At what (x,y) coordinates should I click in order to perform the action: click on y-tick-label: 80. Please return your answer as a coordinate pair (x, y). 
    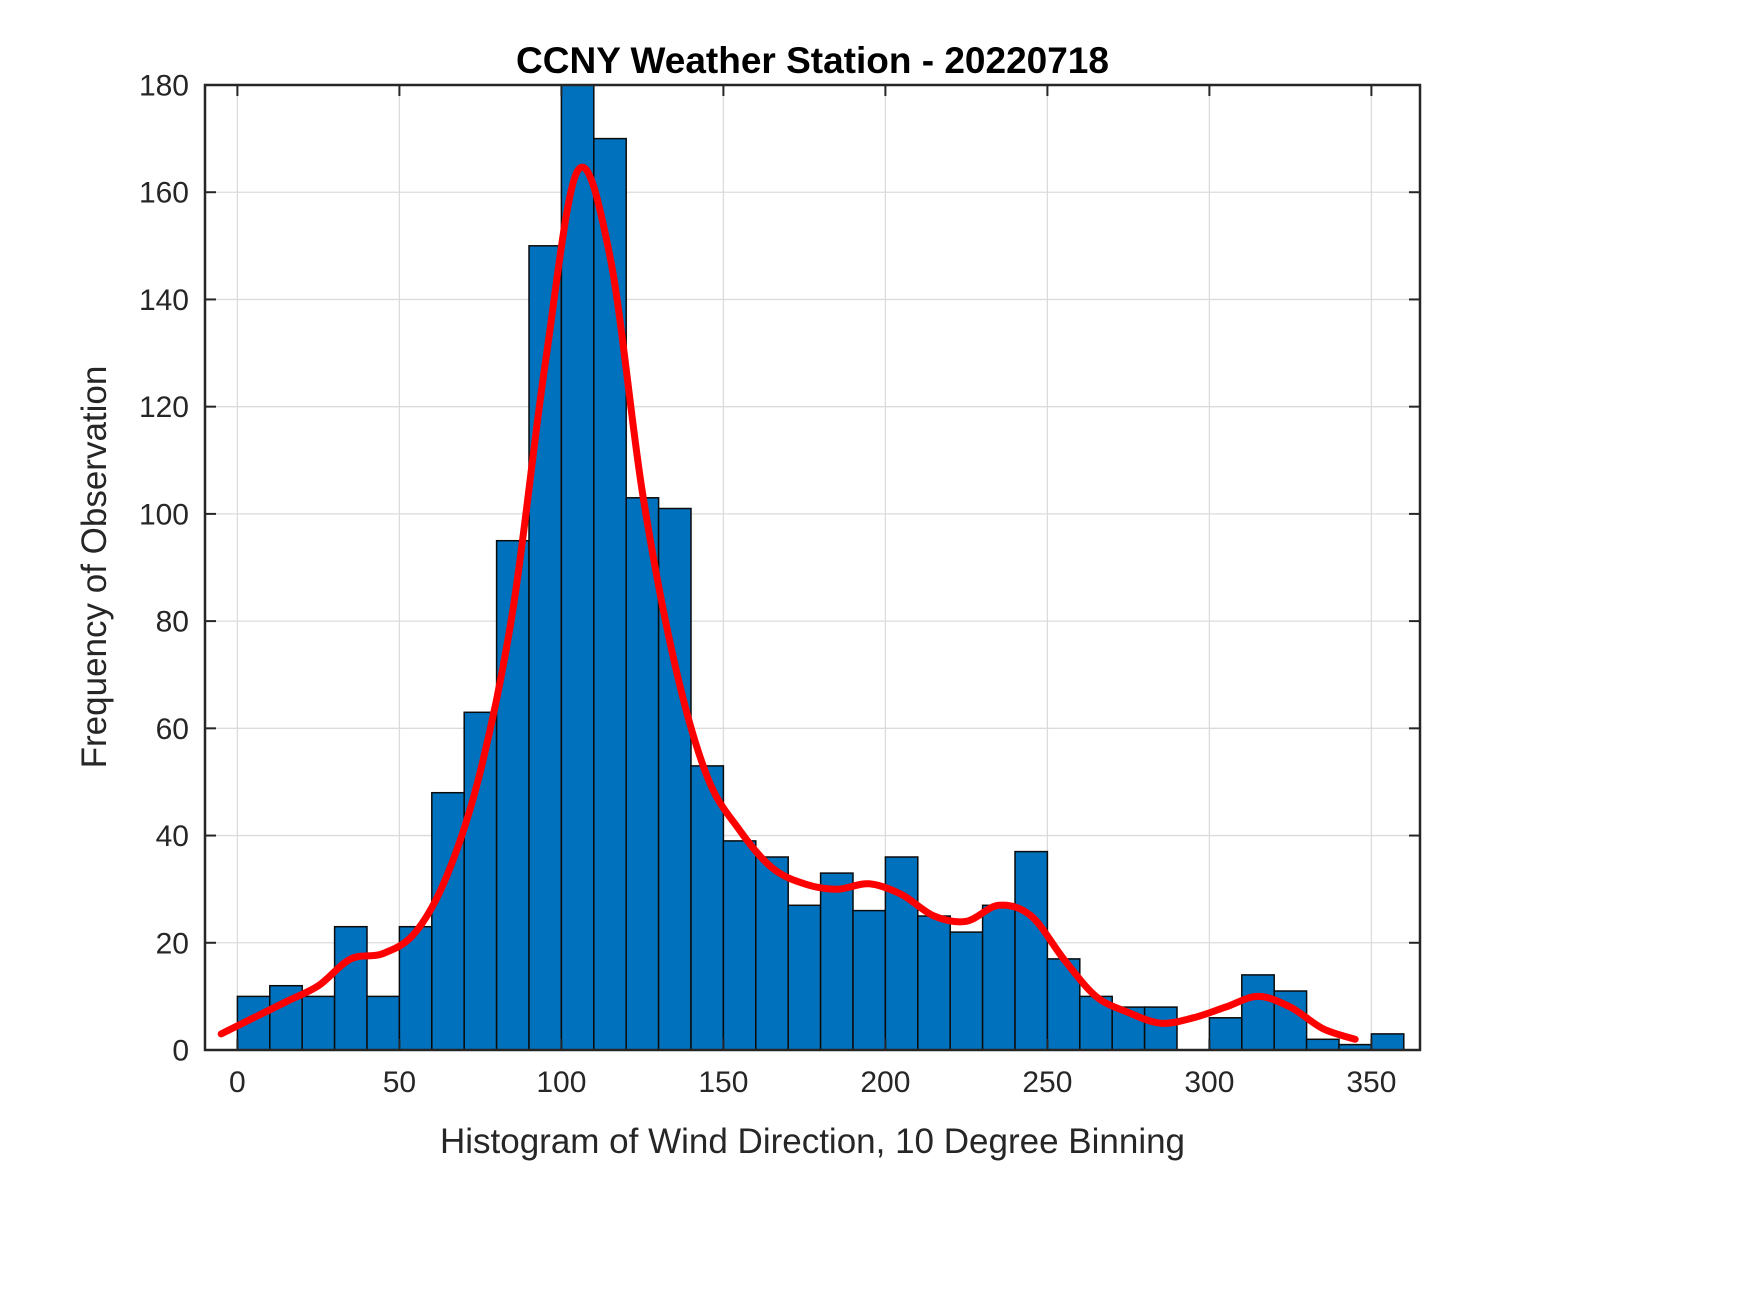
    Looking at the image, I should click on (172, 622).